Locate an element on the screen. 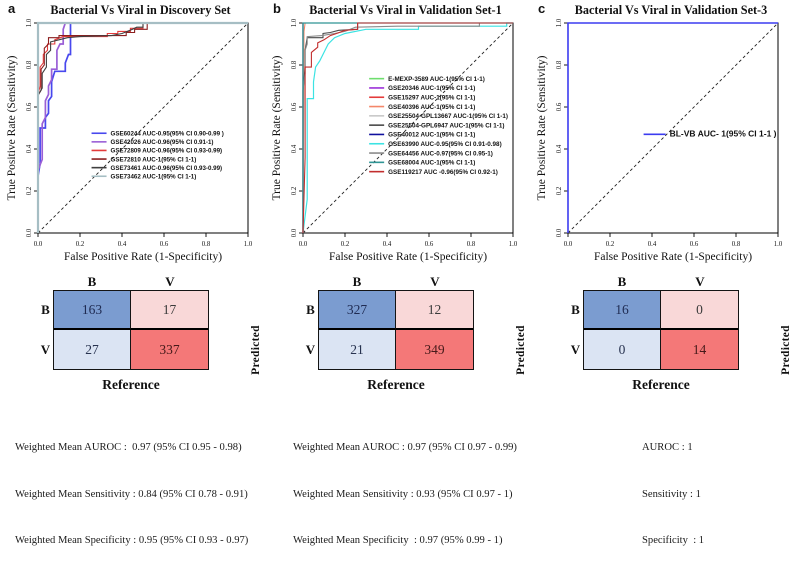  legend-label: GSE25504-GPL6947 AUC-1(95% CI 1-1) is located at coordinates (446, 125).